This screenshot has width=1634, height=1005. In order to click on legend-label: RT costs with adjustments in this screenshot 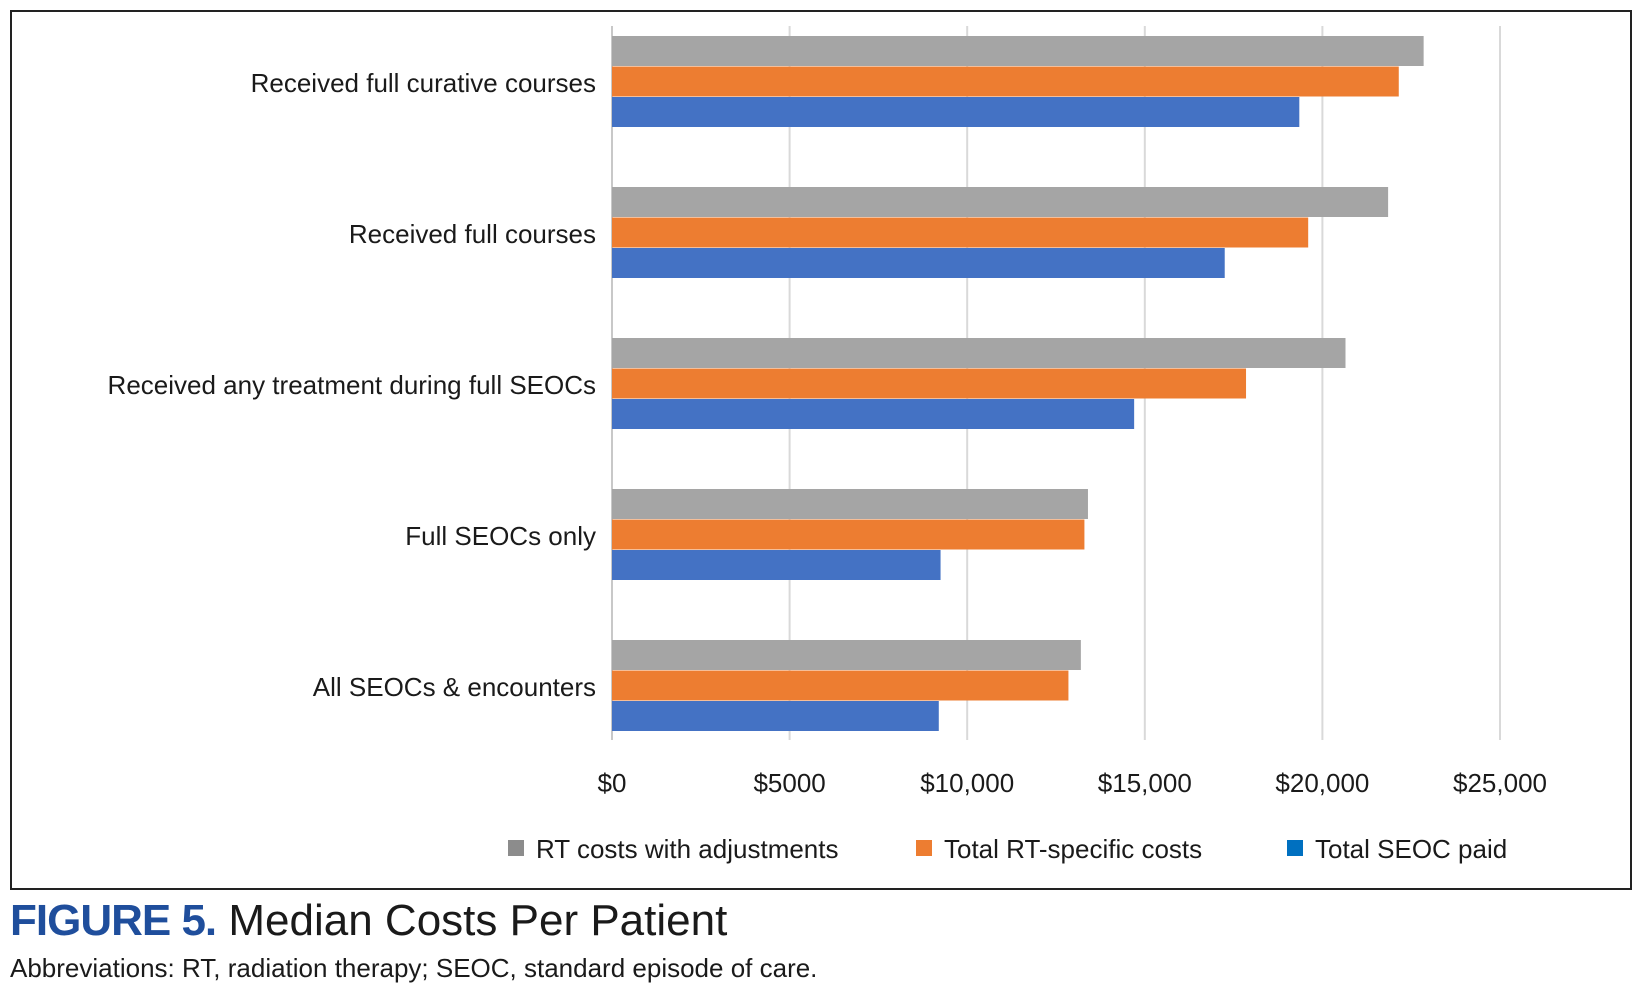, I will do `click(687, 849)`.